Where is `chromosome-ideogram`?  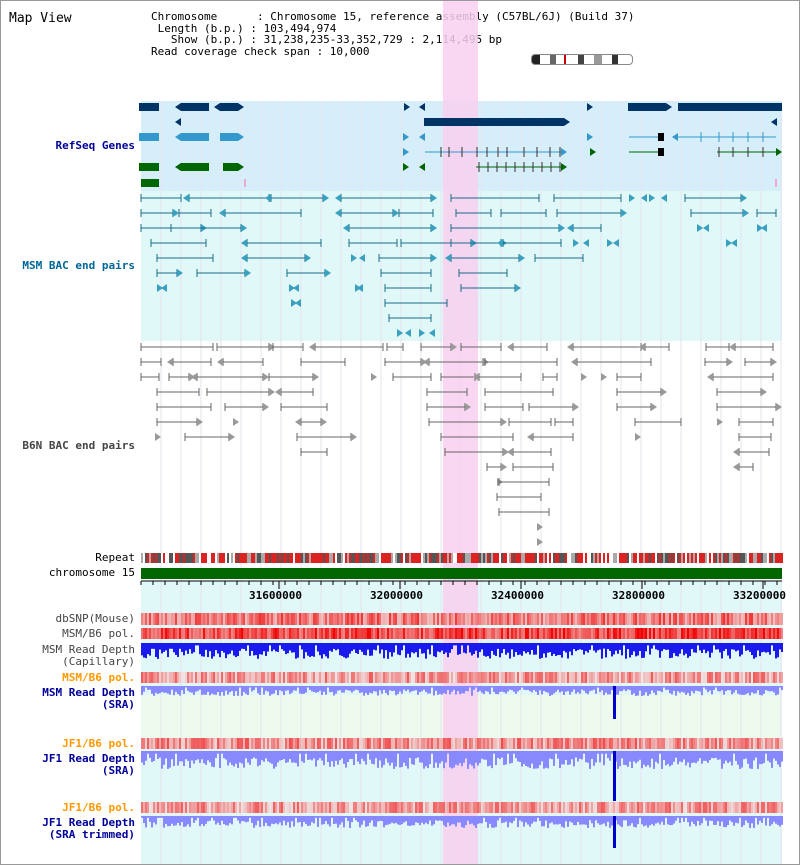
chromosome-ideogram is located at coordinates (582, 59).